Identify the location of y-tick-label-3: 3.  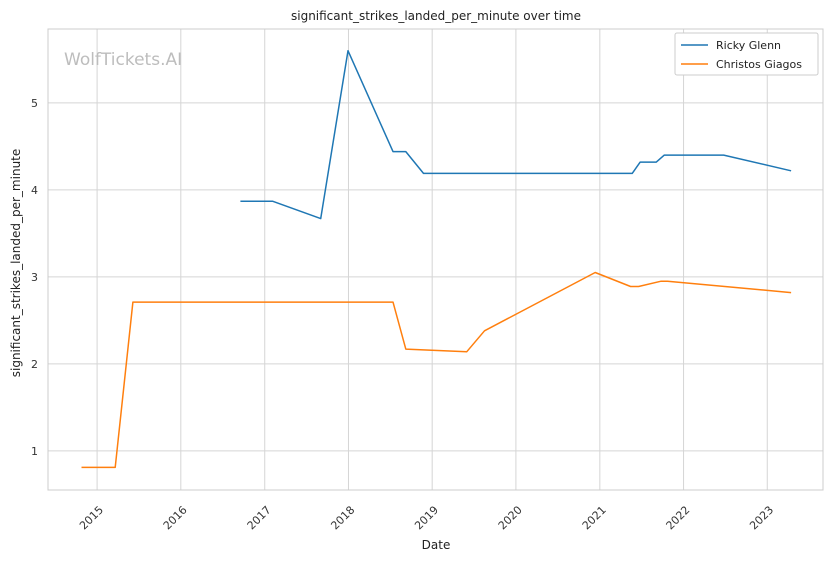
(34, 277).